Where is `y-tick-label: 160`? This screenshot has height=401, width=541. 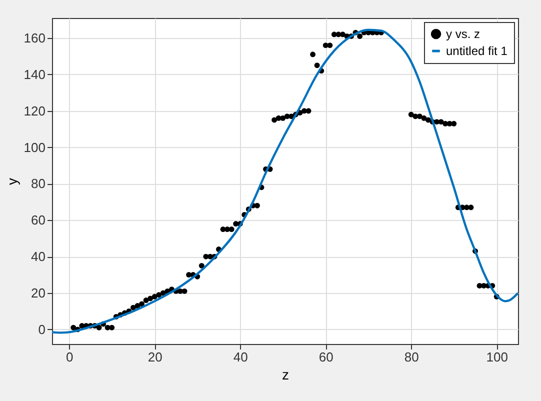 y-tick-label: 160 is located at coordinates (35, 38).